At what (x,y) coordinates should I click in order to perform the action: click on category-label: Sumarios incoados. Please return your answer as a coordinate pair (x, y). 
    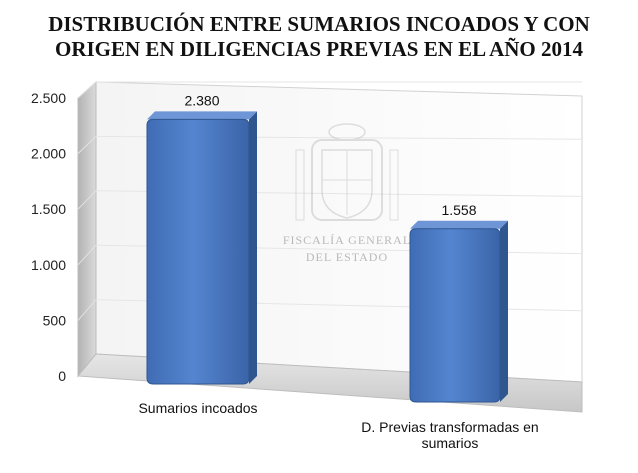
    Looking at the image, I should click on (197, 408).